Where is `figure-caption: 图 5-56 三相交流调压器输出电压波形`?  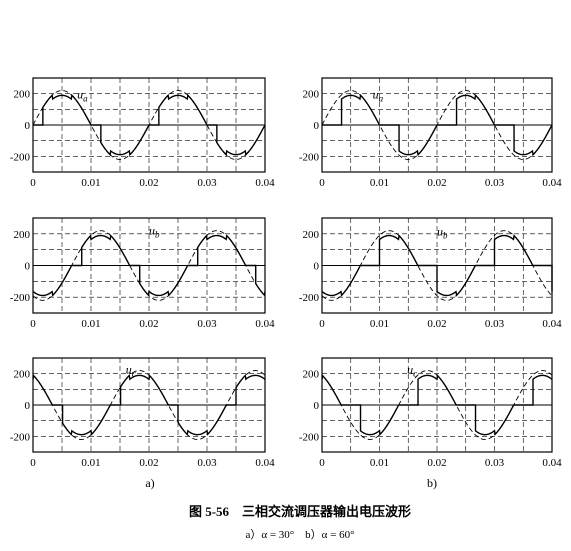 figure-caption: 图 5-56 三相交流调压器输出电压波形 is located at coordinates (300, 511).